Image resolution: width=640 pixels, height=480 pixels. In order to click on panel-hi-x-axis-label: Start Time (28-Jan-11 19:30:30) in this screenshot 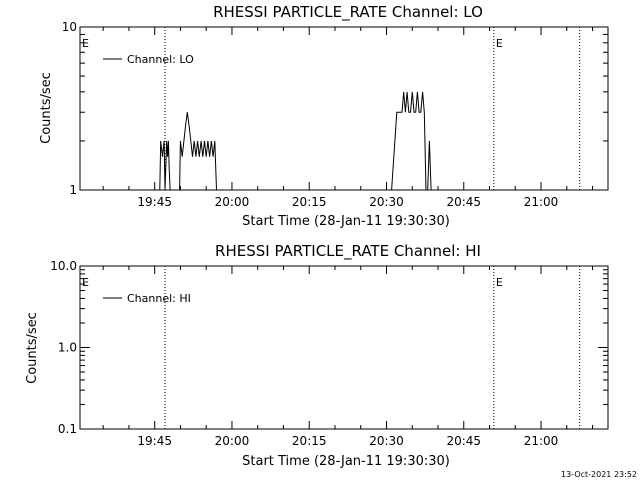, I will do `click(346, 461)`.